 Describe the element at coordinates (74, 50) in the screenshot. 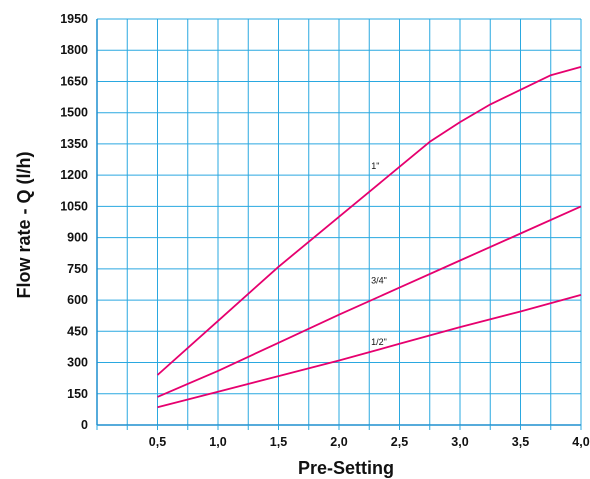

I see `y-tick-label: 1800` at that location.